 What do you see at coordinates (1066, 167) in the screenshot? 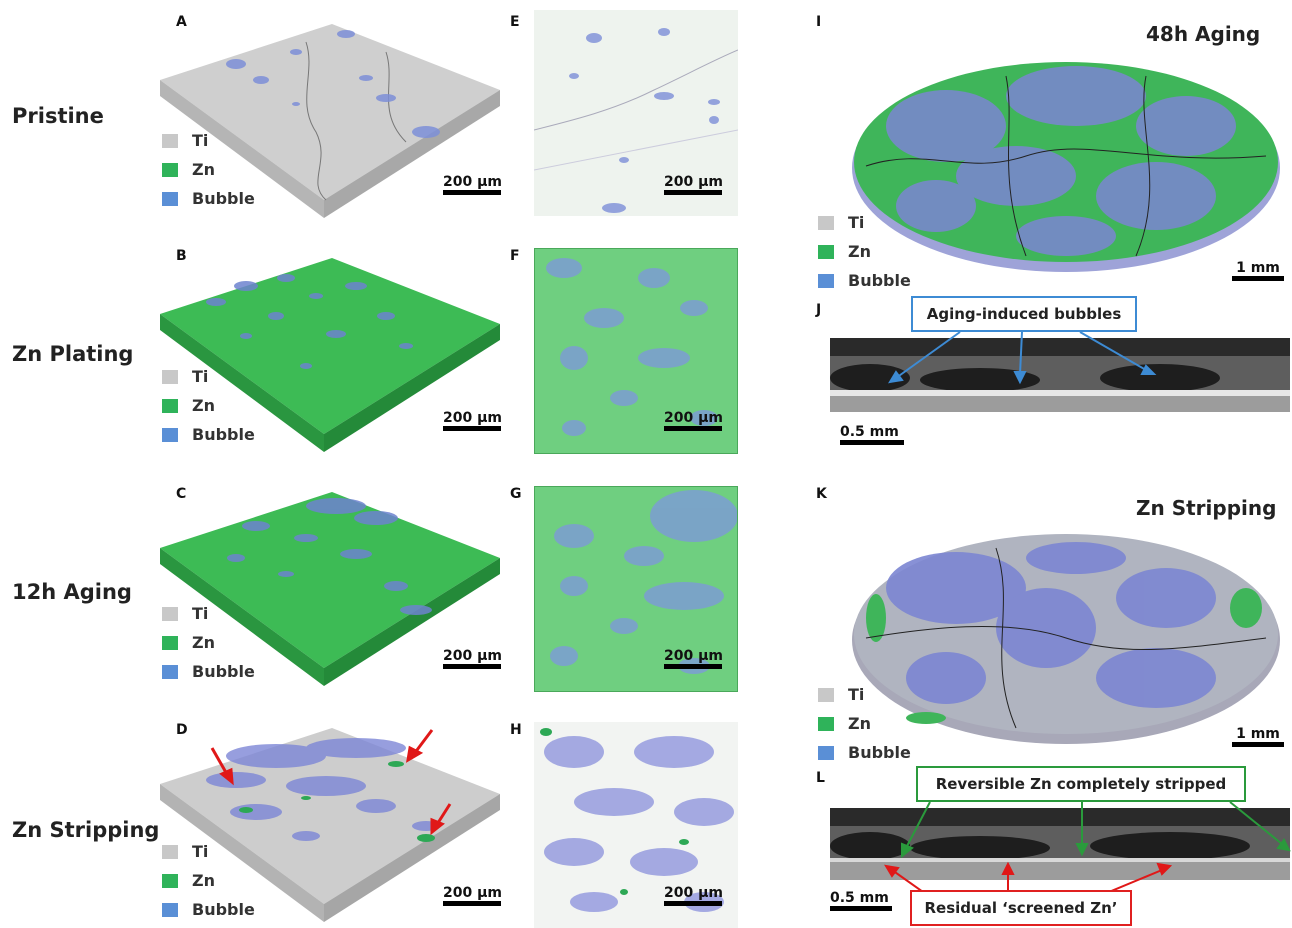
I see `panel-i-disk-render` at bounding box center [1066, 167].